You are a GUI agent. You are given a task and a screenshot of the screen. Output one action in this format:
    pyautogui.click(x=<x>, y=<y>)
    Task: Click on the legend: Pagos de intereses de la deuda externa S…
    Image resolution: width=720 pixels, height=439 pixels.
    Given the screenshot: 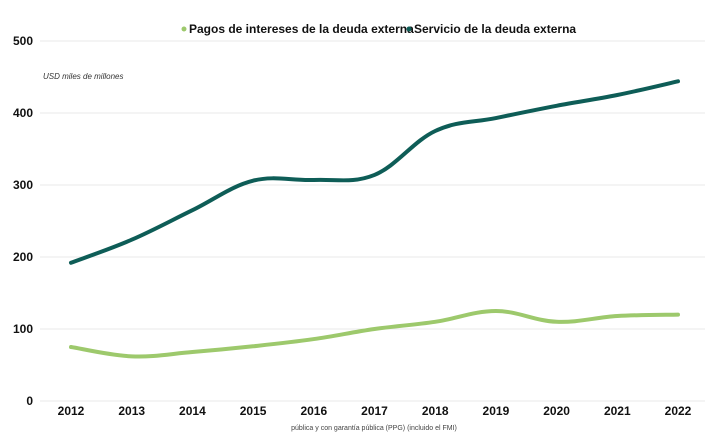 What is the action you would take?
    pyautogui.click(x=378, y=29)
    